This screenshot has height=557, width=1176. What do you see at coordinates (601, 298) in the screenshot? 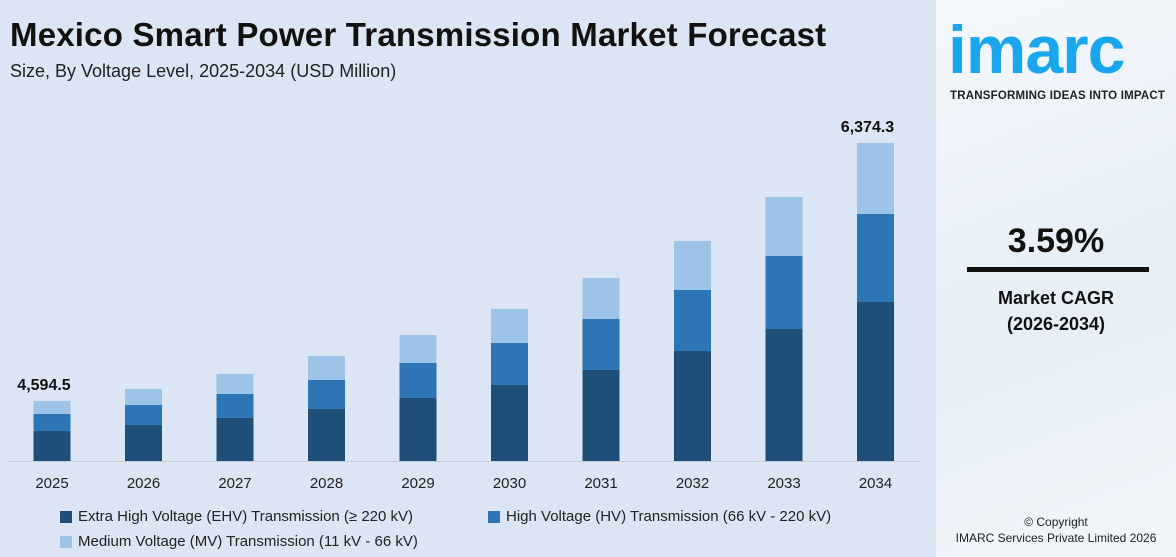
I see `bar-segment-mv-2031` at bounding box center [601, 298].